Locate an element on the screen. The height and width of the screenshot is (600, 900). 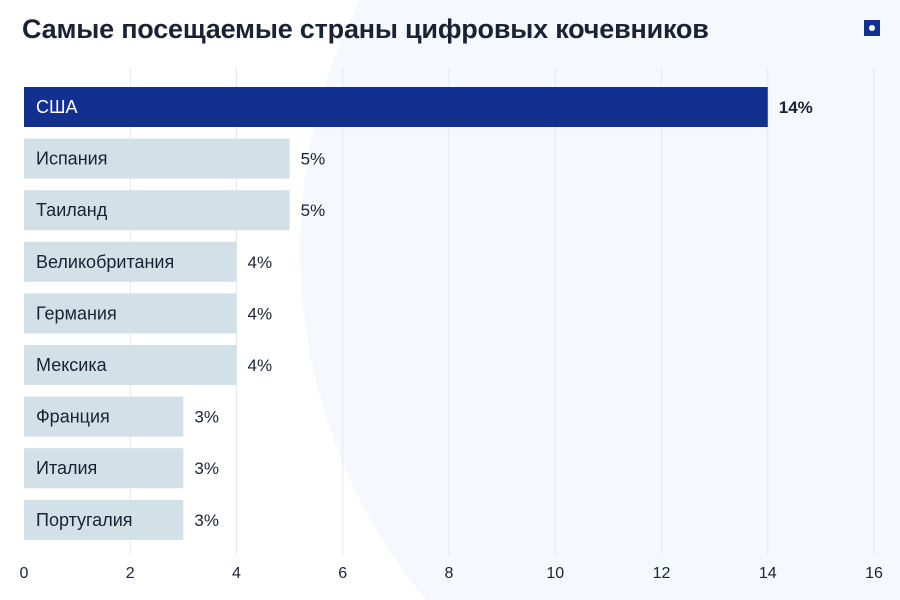
category-label: Италия is located at coordinates (66, 468).